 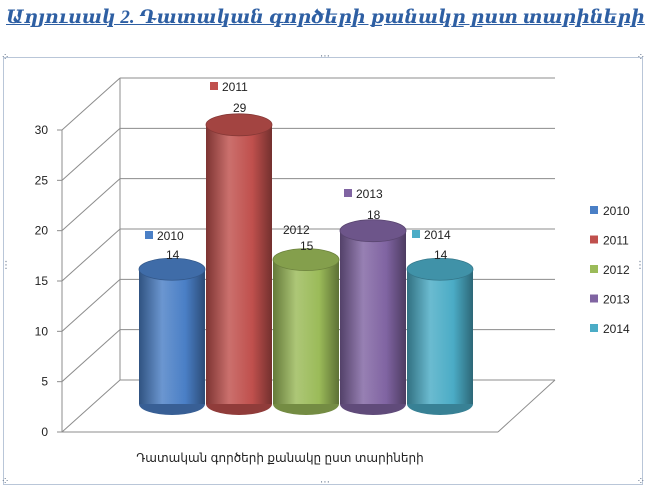 I want to click on bar-2014, so click(x=440, y=336).